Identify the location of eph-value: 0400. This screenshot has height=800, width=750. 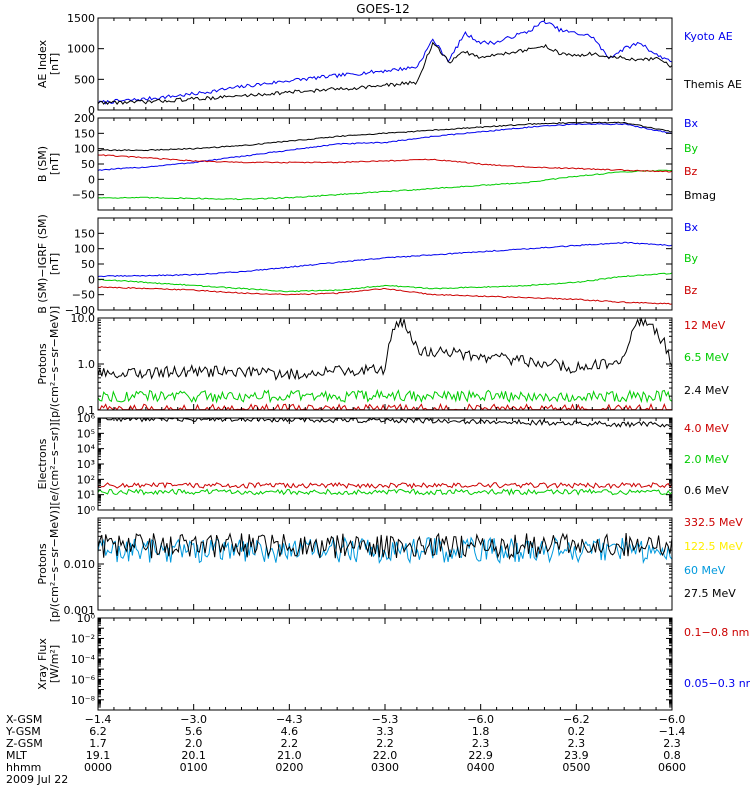
(481, 767).